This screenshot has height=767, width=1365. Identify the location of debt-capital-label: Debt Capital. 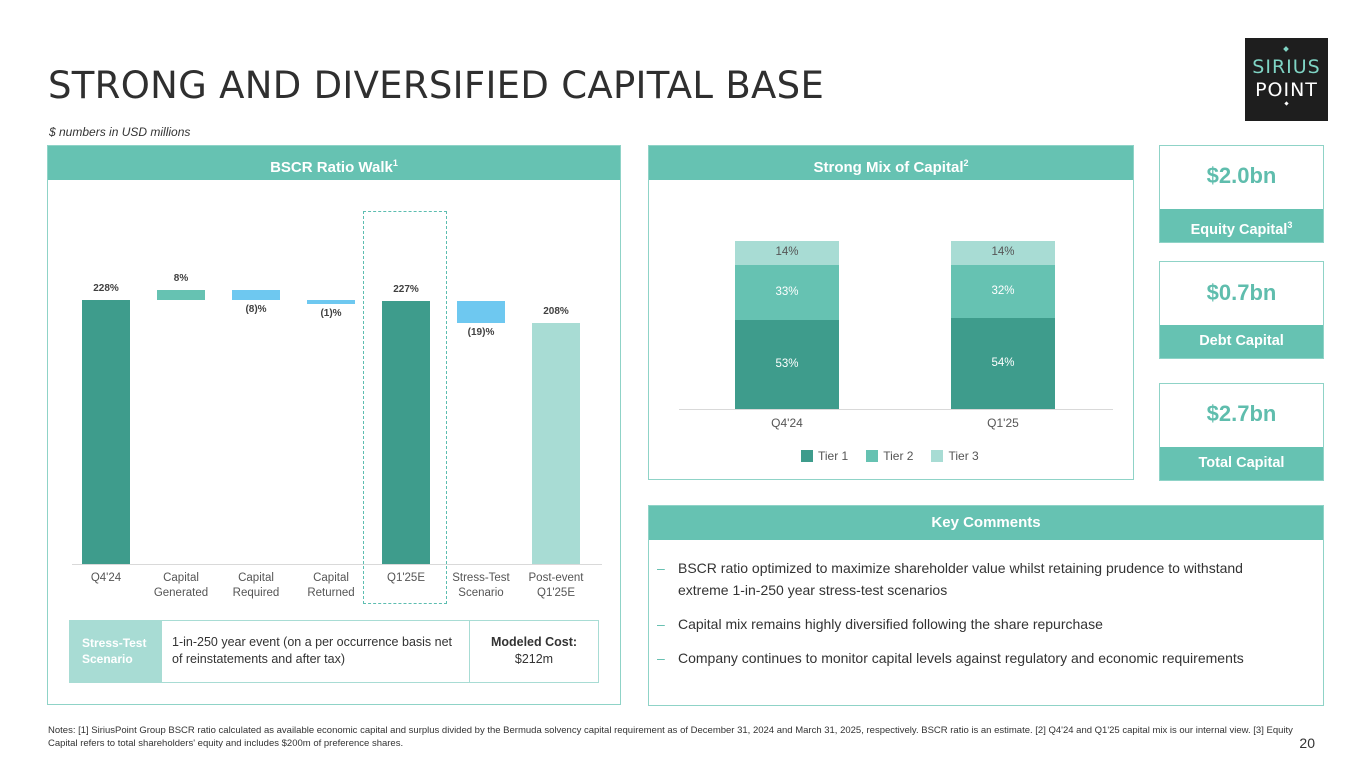
(1241, 341).